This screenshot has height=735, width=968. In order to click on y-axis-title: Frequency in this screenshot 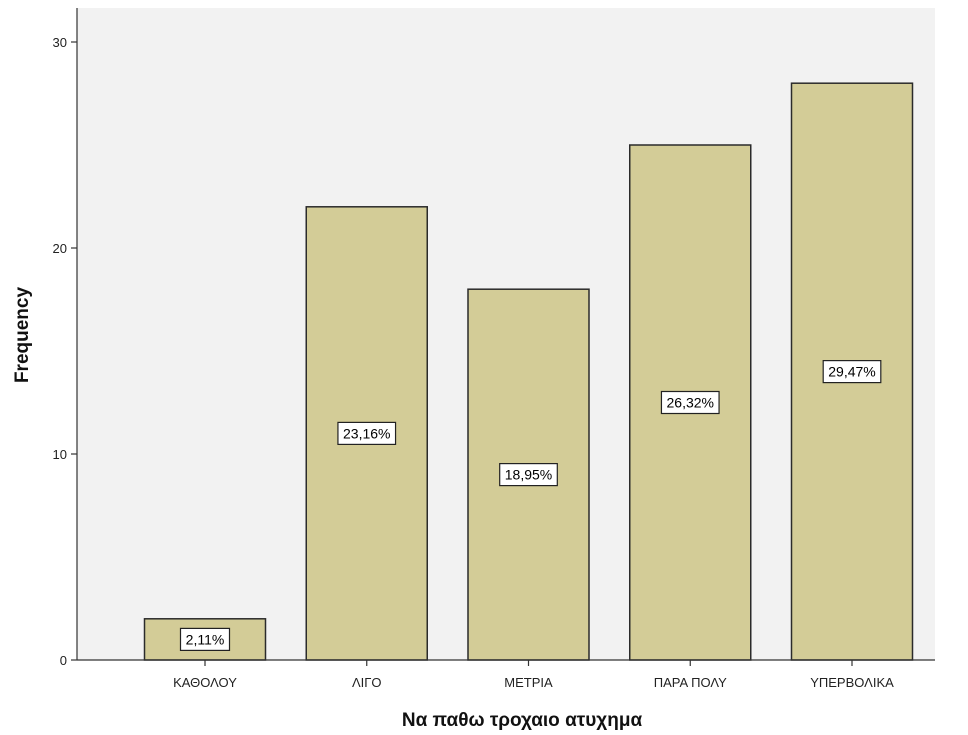, I will do `click(22, 335)`.